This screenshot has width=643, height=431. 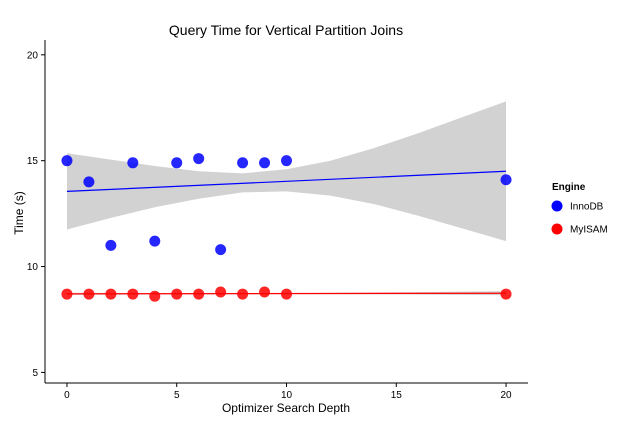 What do you see at coordinates (286, 30) in the screenshot?
I see `chart-title: Query Time for Vertical Partition Joins` at bounding box center [286, 30].